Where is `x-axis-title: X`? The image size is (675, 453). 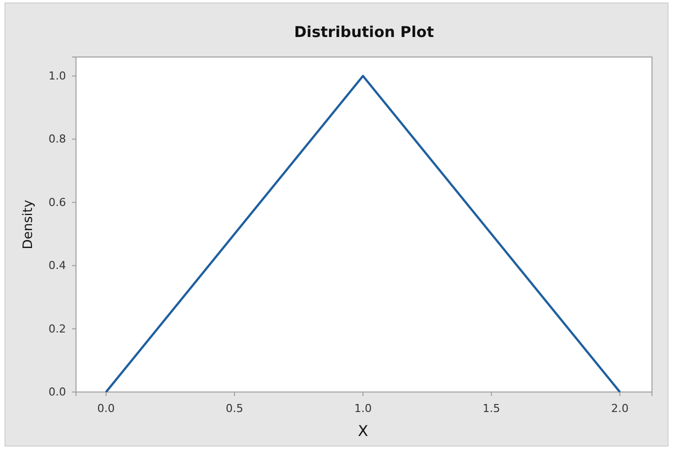 x-axis-title: X is located at coordinates (363, 431).